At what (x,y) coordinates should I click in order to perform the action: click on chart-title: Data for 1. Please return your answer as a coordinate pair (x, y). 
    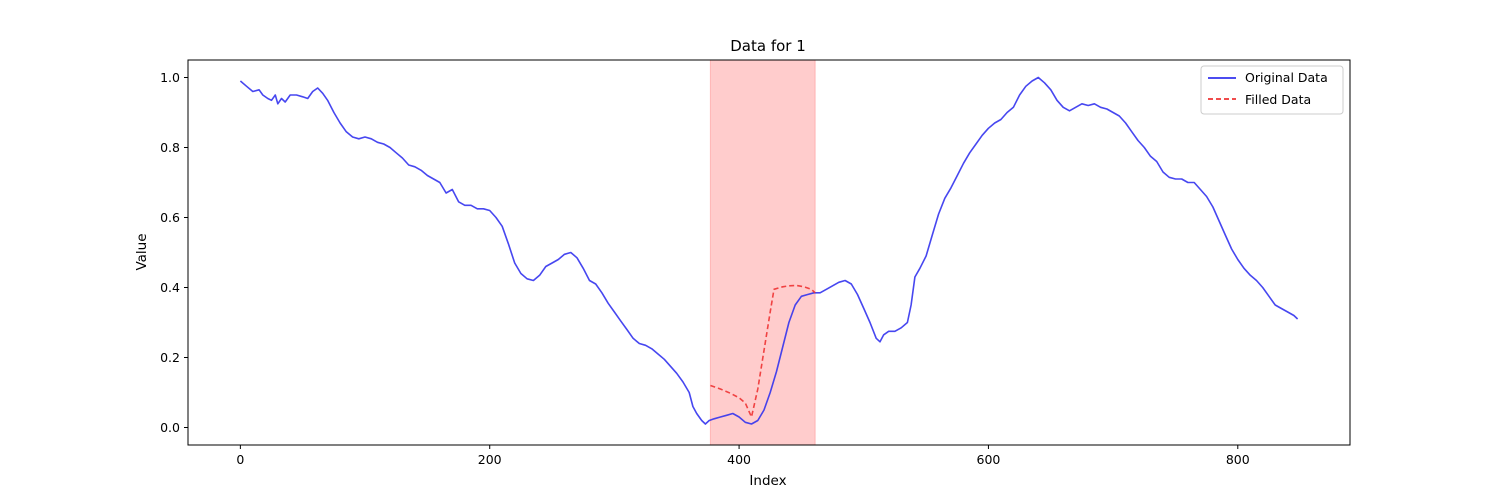
    Looking at the image, I should click on (768, 46).